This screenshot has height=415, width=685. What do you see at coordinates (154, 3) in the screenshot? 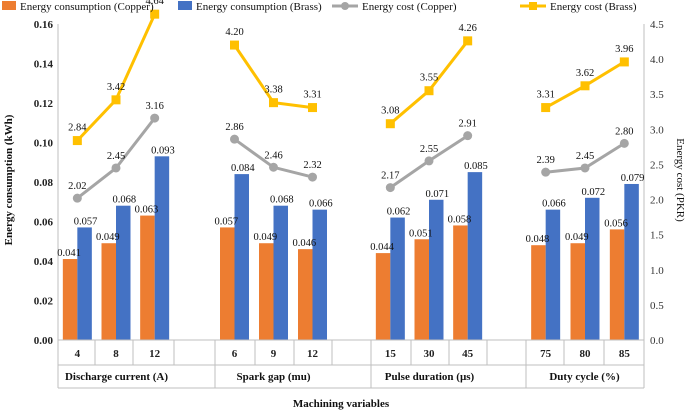
I see `brass-cost-label: 4.64` at bounding box center [154, 3].